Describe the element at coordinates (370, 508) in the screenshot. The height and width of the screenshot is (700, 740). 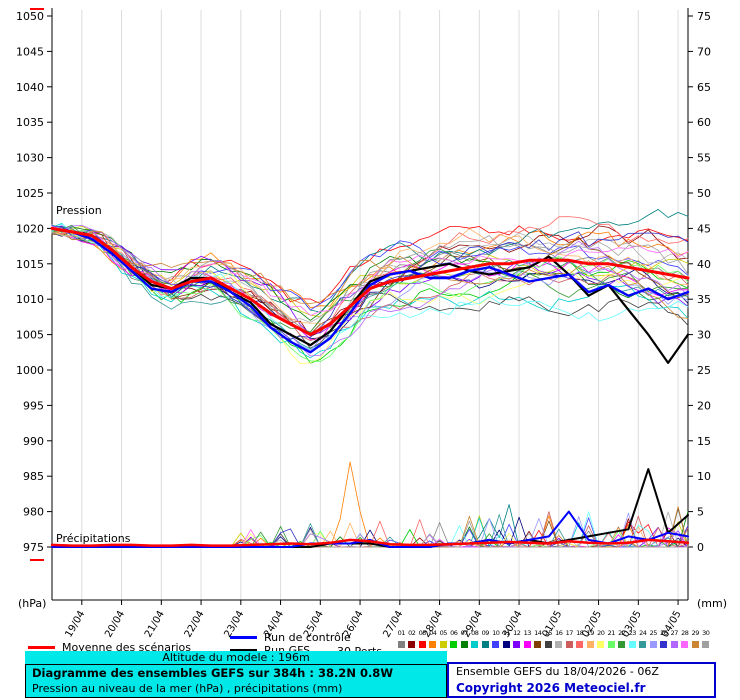
I see `gfs-precip-line` at that location.